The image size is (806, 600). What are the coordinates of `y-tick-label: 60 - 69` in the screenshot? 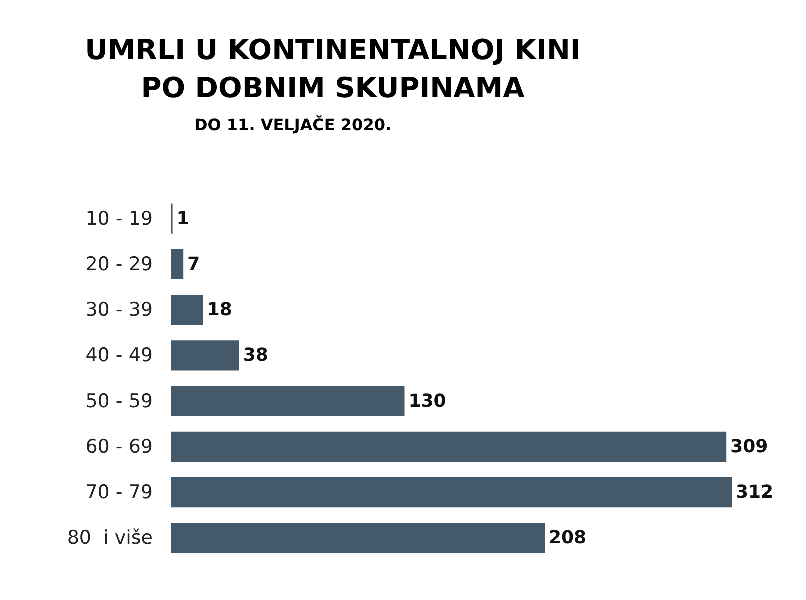 It's located at (119, 447).